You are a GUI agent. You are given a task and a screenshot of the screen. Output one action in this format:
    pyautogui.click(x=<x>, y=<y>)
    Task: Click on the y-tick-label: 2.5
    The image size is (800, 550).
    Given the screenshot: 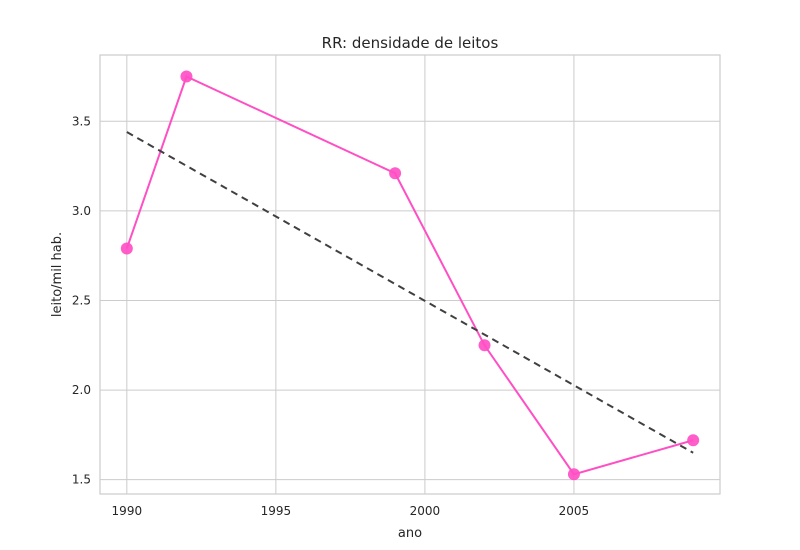 What is the action you would take?
    pyautogui.click(x=81, y=300)
    